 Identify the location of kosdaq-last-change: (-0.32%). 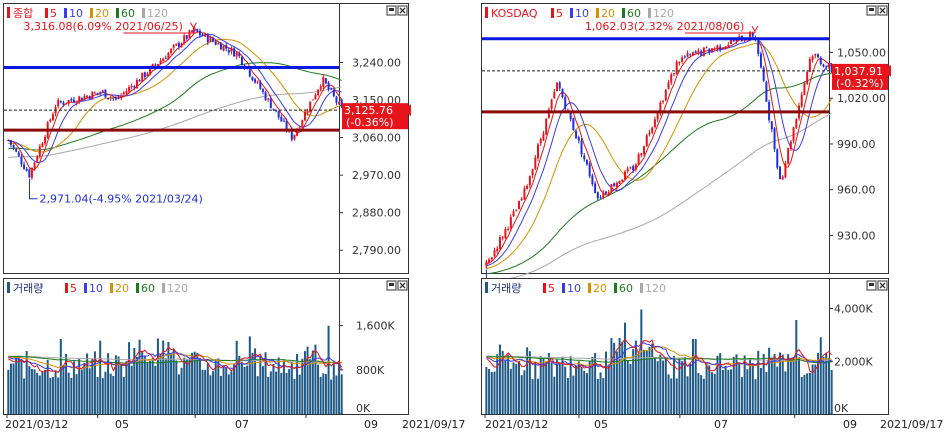
(860, 83).